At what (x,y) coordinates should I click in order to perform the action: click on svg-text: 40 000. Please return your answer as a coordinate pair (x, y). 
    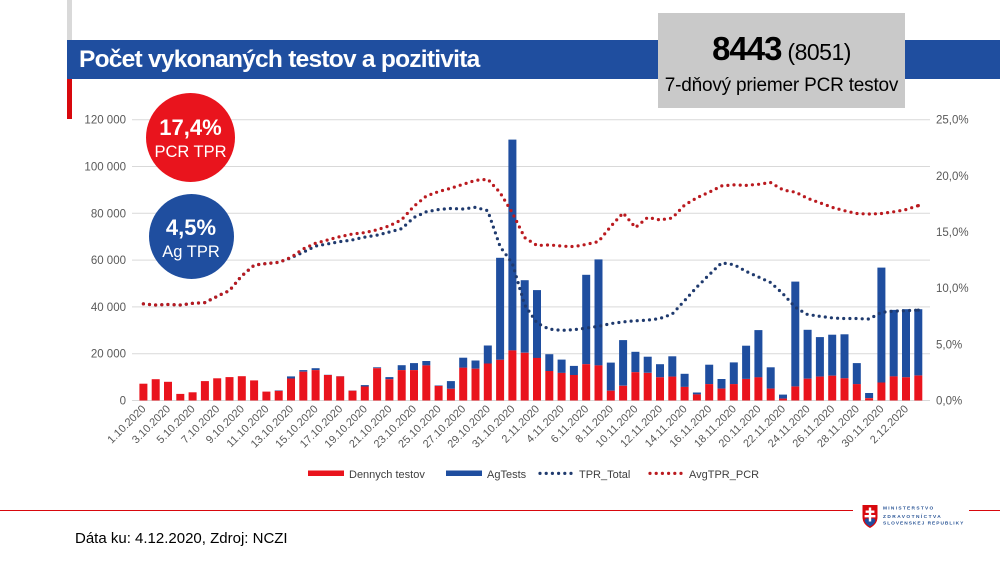
    Looking at the image, I should click on (108, 308).